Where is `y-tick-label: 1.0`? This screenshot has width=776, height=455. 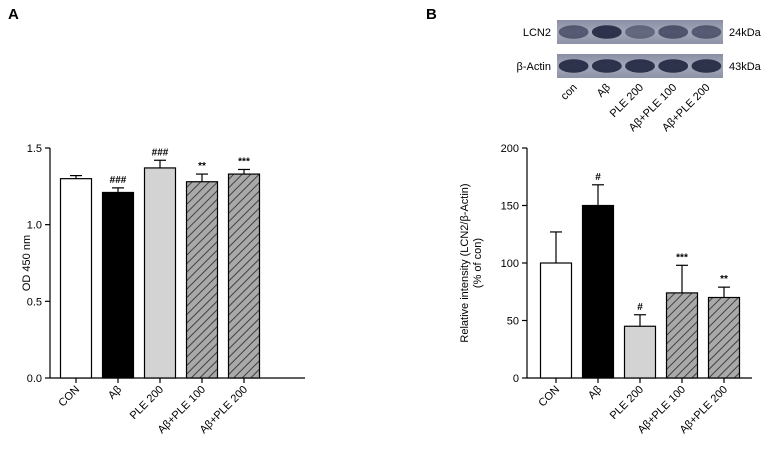 y-tick-label: 1.0 is located at coordinates (34, 226).